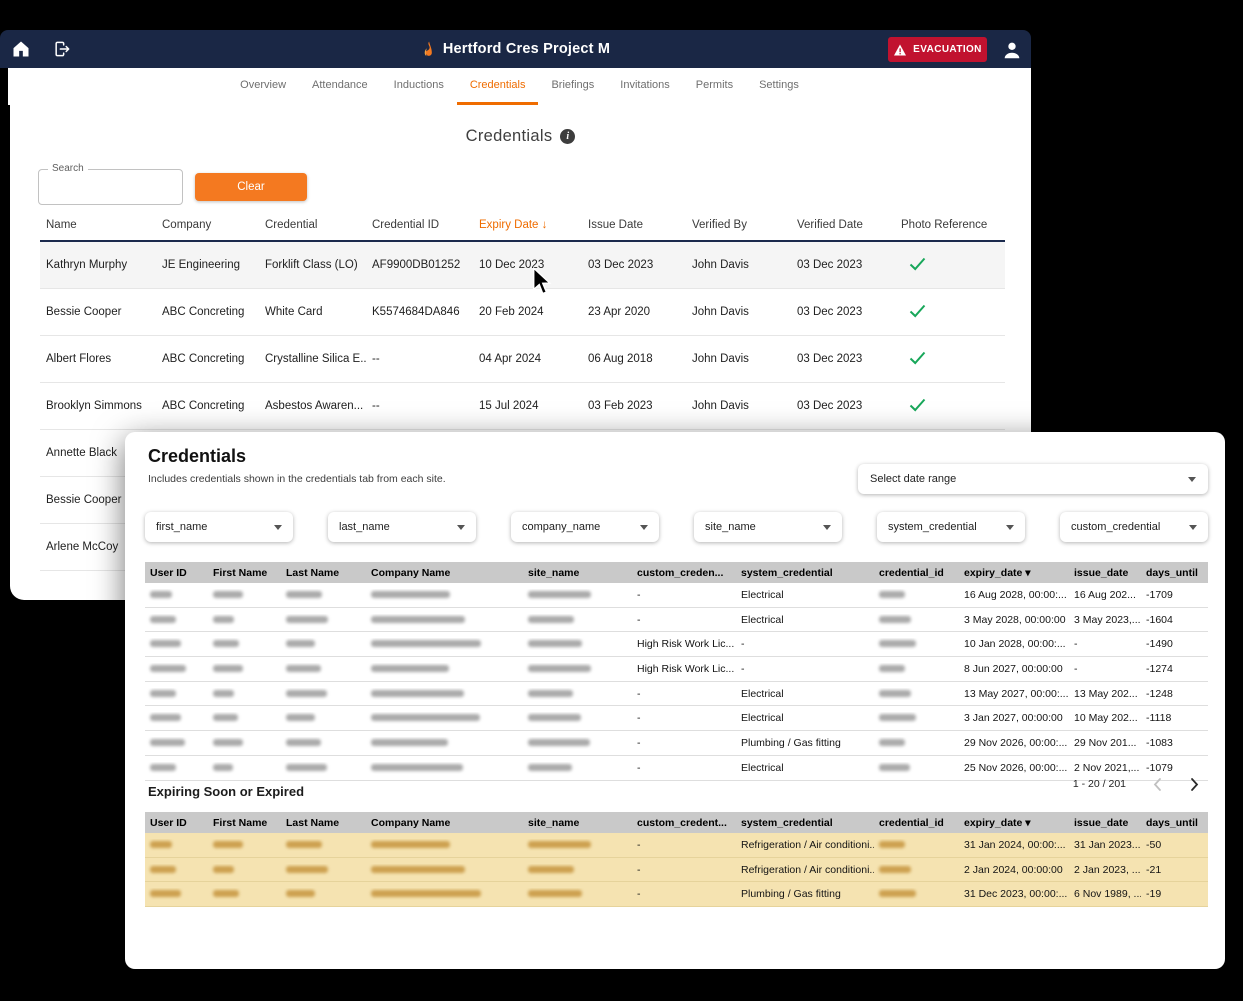  What do you see at coordinates (497, 86) in the screenshot?
I see `tab-credentials: Credentials` at bounding box center [497, 86].